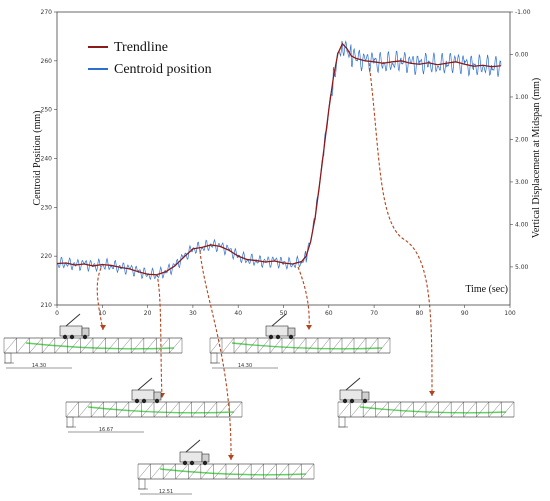 The height and width of the screenshot is (501, 550). Describe the element at coordinates (39, 366) in the screenshot. I see `dimension-label: 14.30` at that location.